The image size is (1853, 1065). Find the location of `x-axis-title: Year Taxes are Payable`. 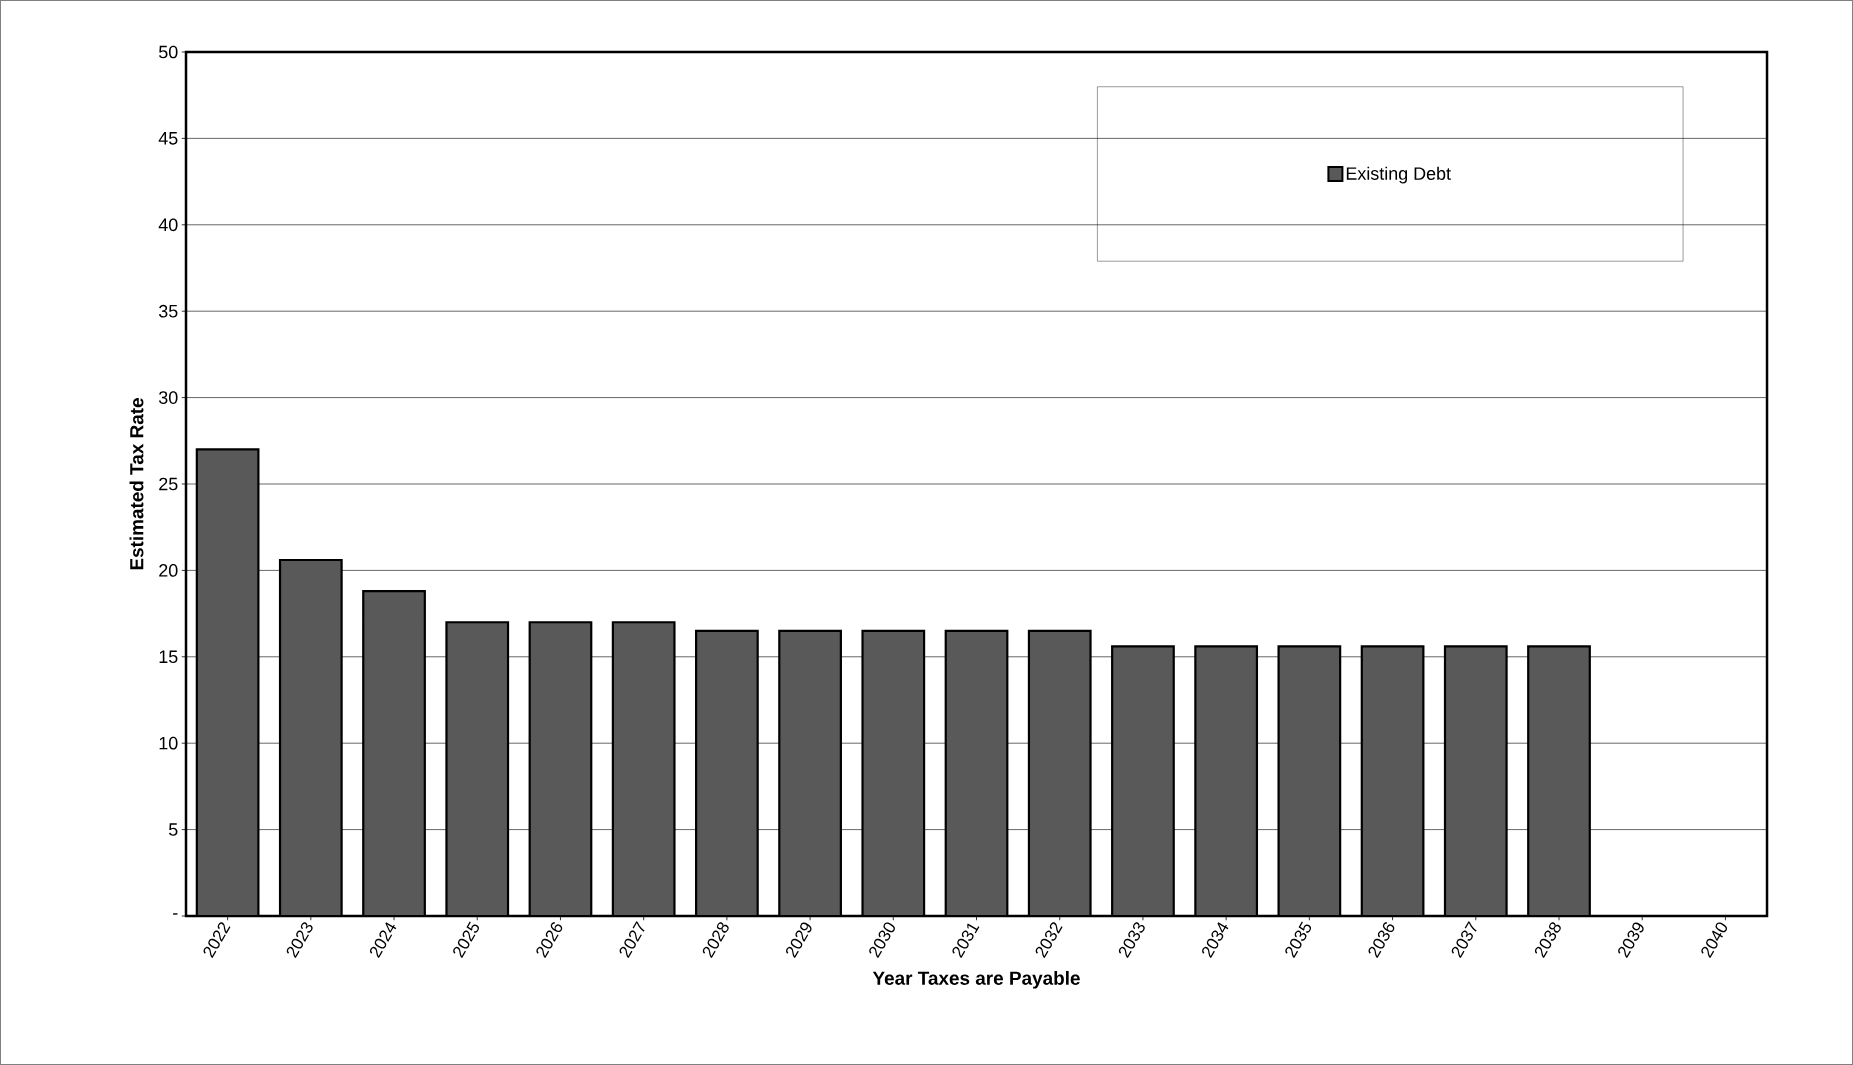

x-axis-title: Year Taxes are Payable is located at coordinates (976, 979).